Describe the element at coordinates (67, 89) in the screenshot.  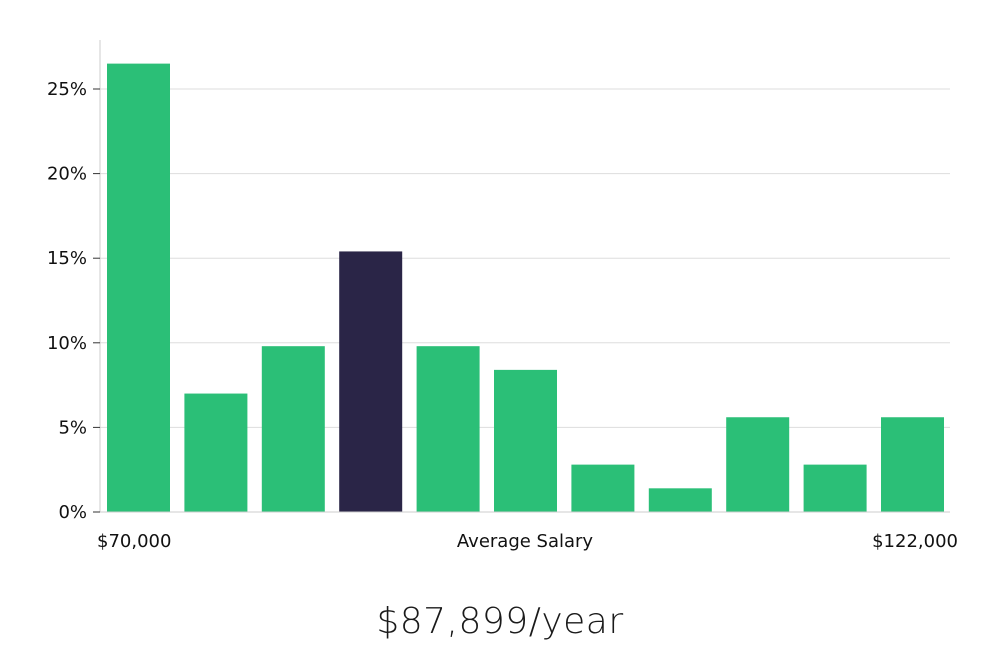
I see `y-tick-label: 25%` at that location.